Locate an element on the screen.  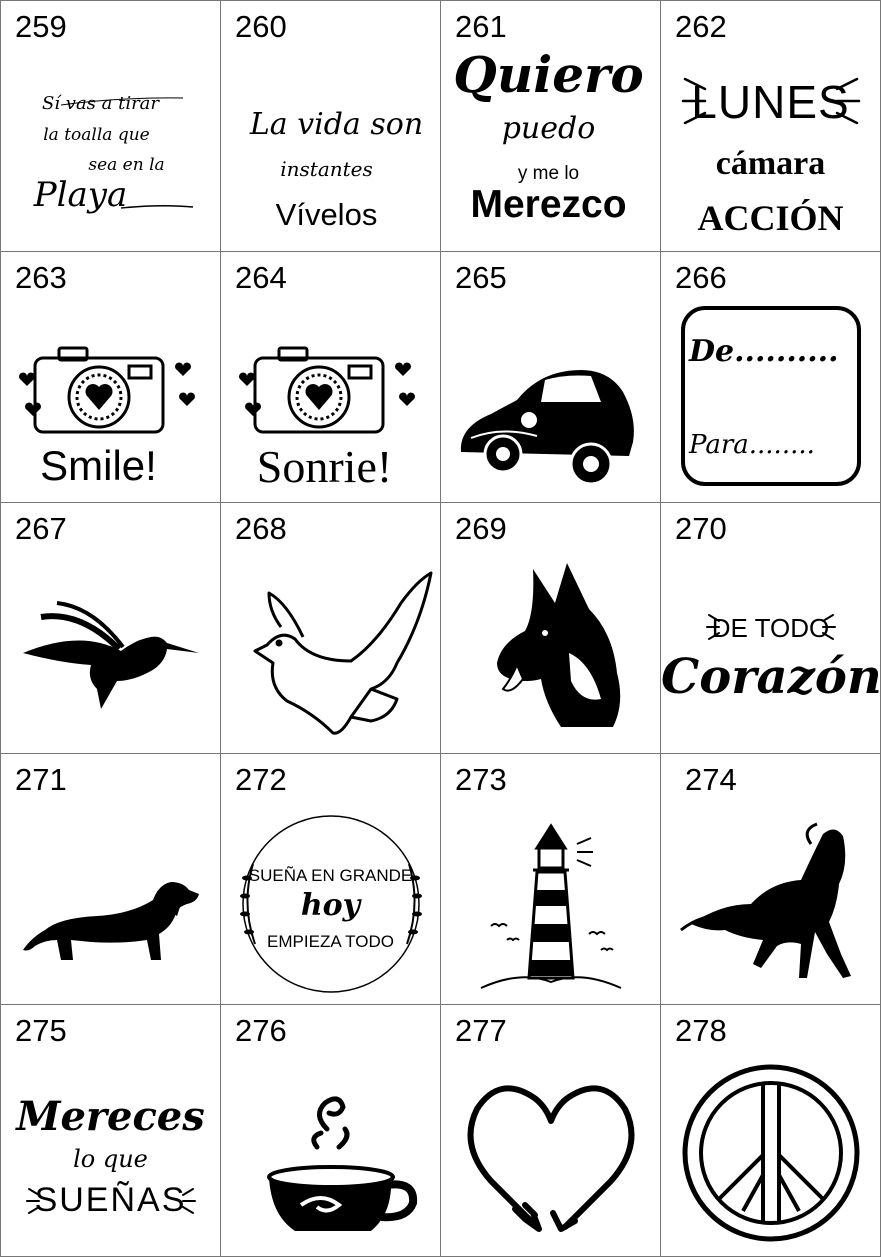
design-cell-267: 267 is located at coordinates (111, 628).